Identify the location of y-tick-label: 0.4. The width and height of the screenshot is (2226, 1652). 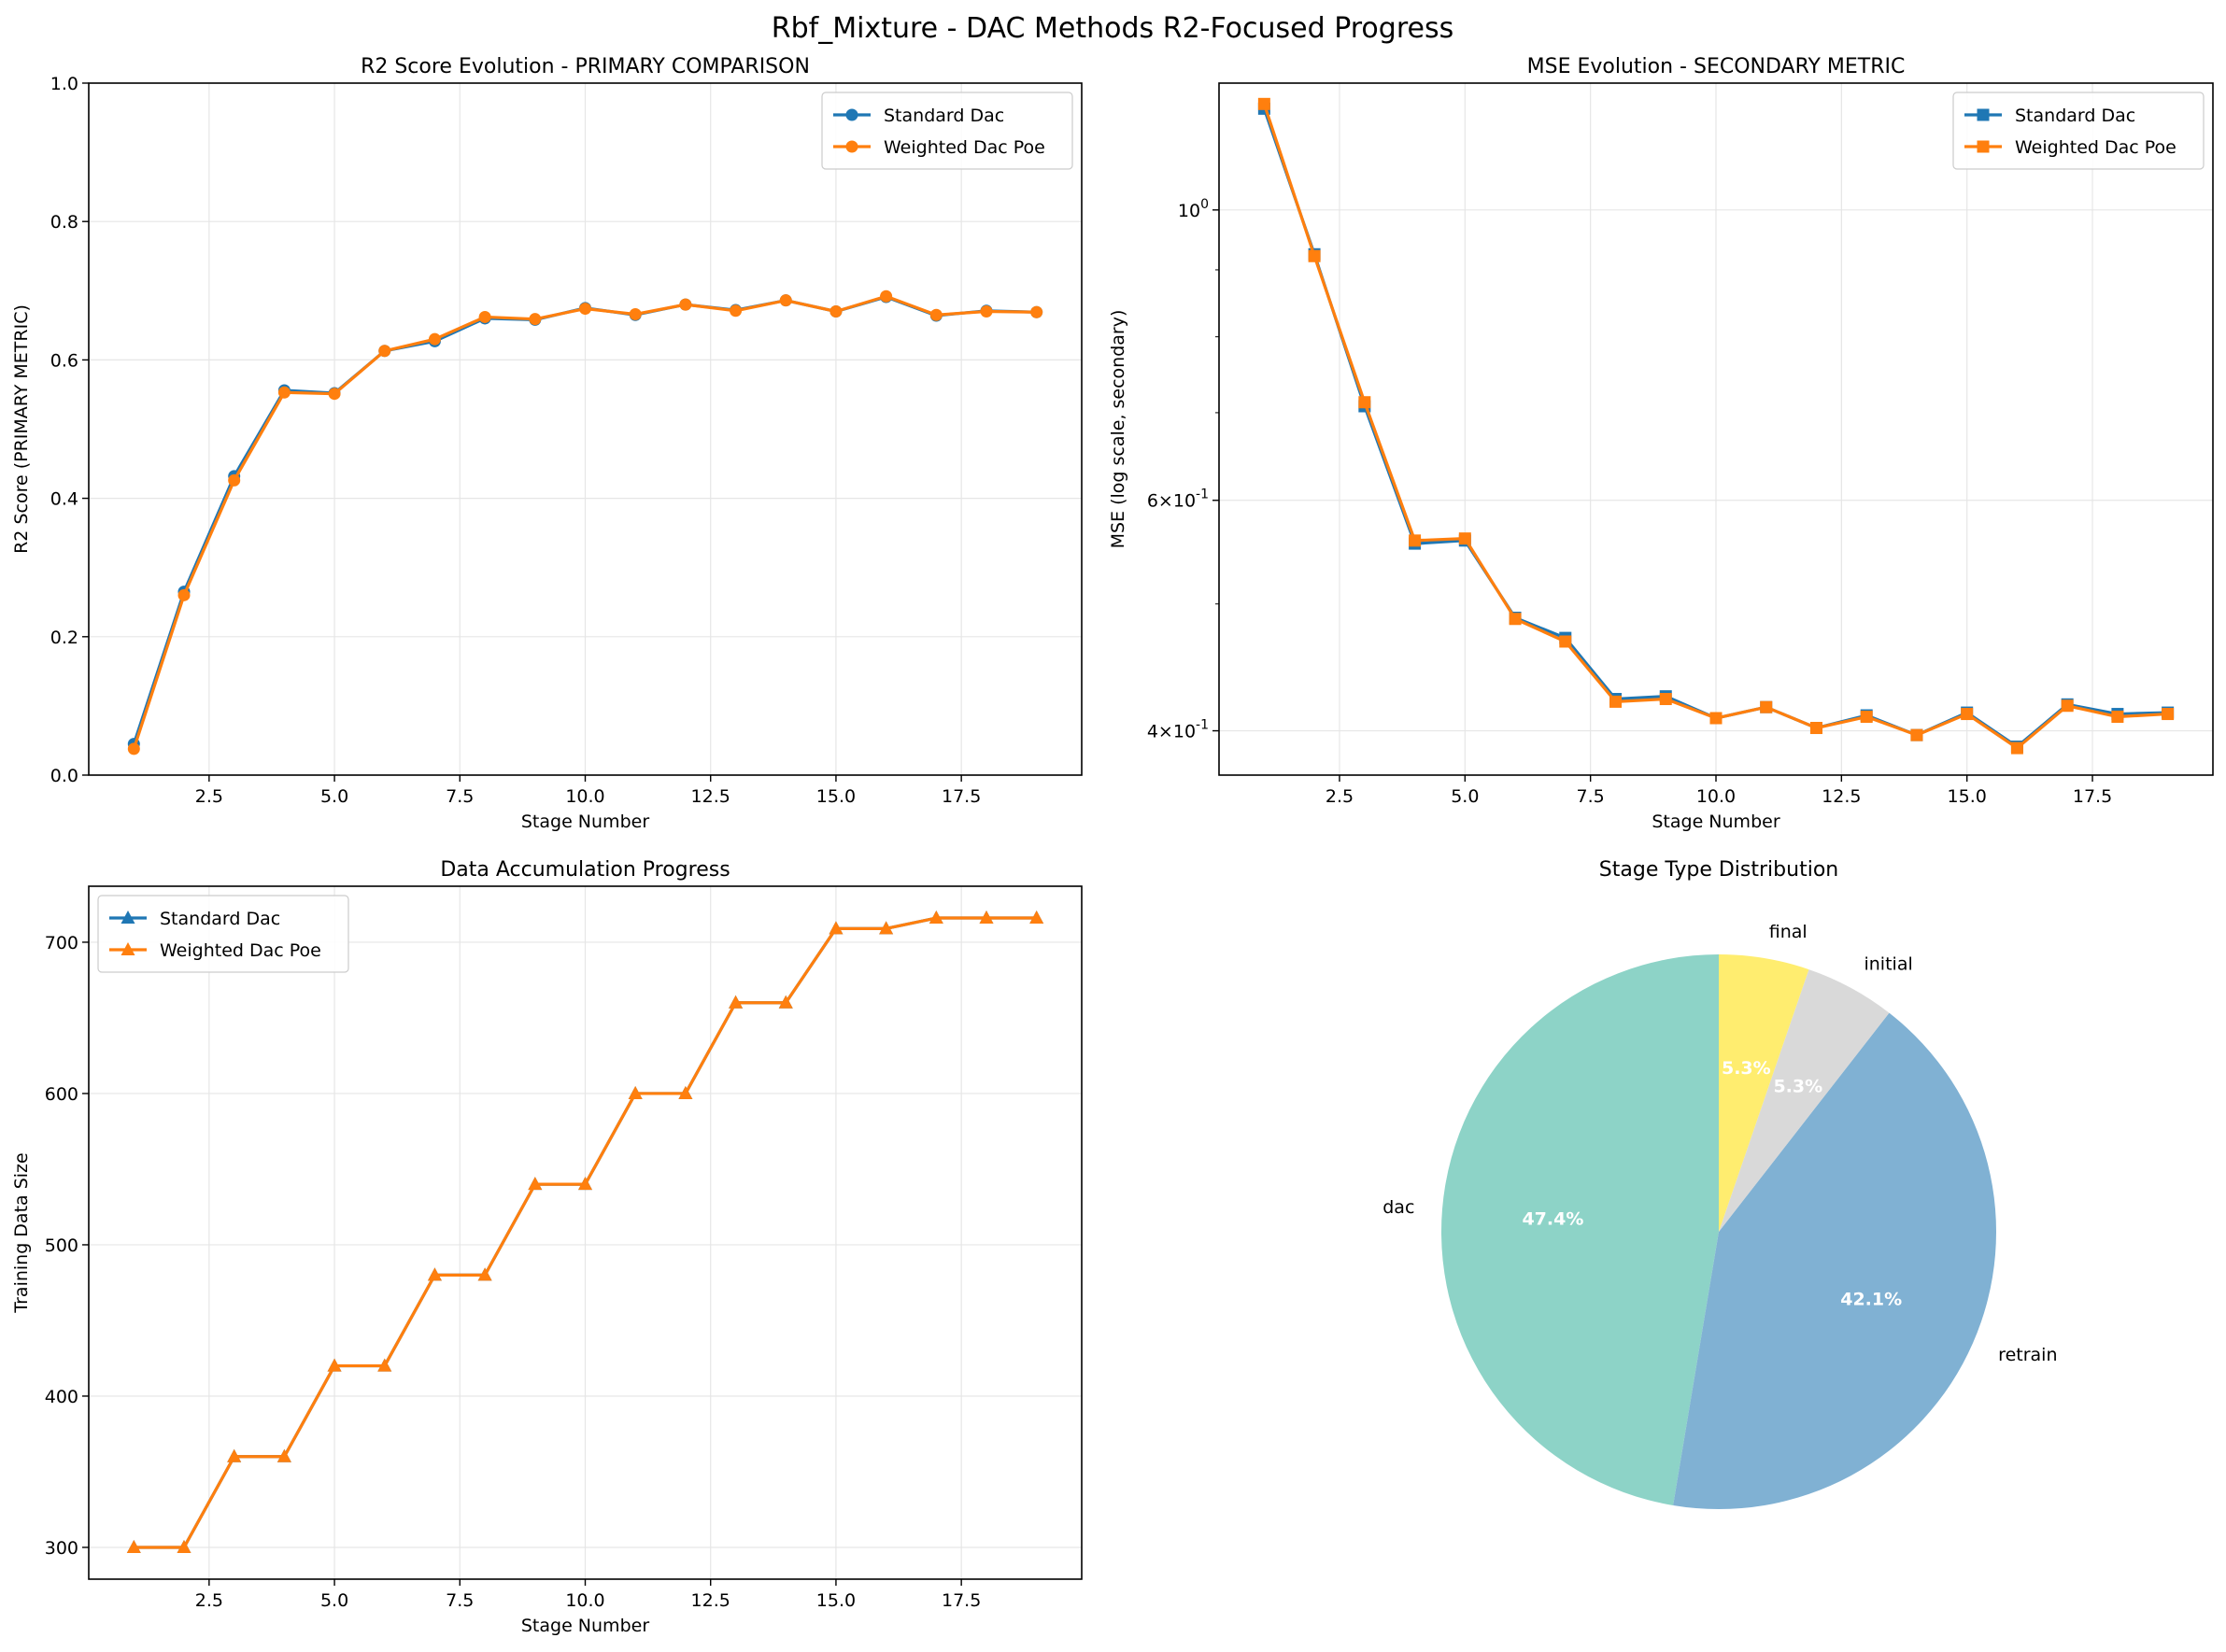
(64, 499).